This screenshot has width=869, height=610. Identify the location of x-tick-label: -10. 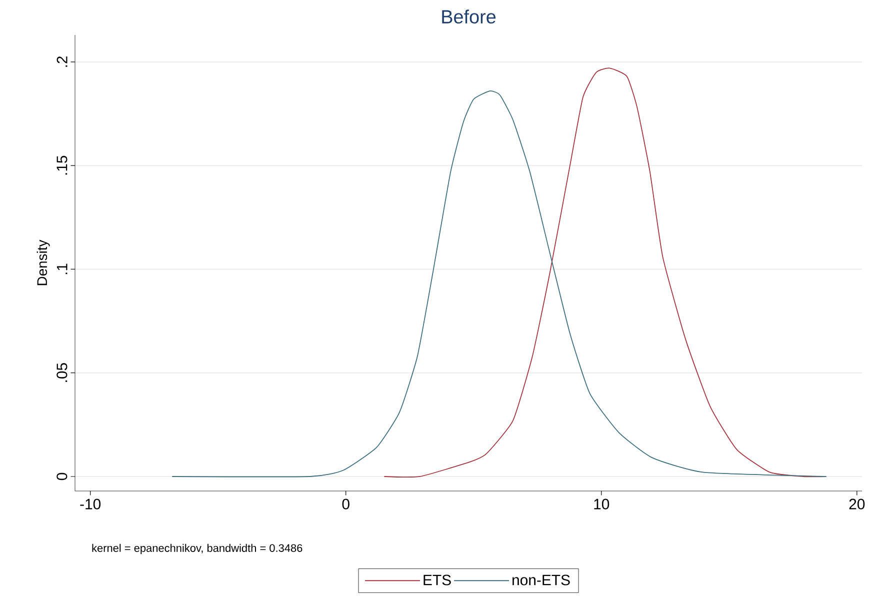
(90, 504).